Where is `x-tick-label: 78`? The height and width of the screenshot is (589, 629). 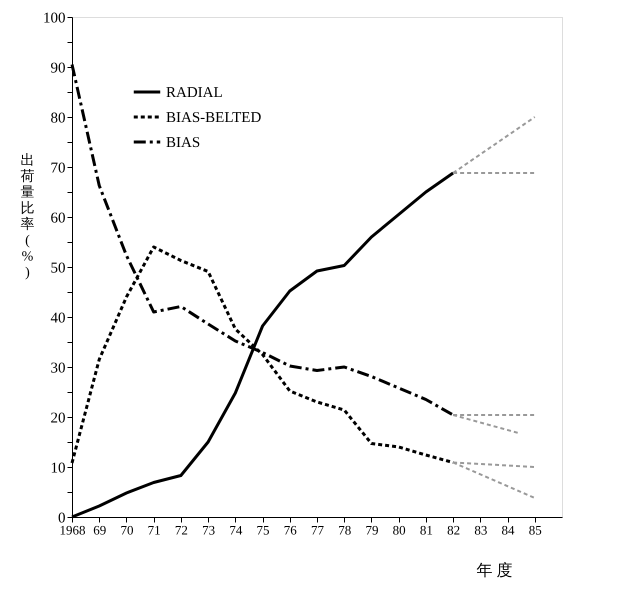
x-tick-label: 78 is located at coordinates (345, 530).